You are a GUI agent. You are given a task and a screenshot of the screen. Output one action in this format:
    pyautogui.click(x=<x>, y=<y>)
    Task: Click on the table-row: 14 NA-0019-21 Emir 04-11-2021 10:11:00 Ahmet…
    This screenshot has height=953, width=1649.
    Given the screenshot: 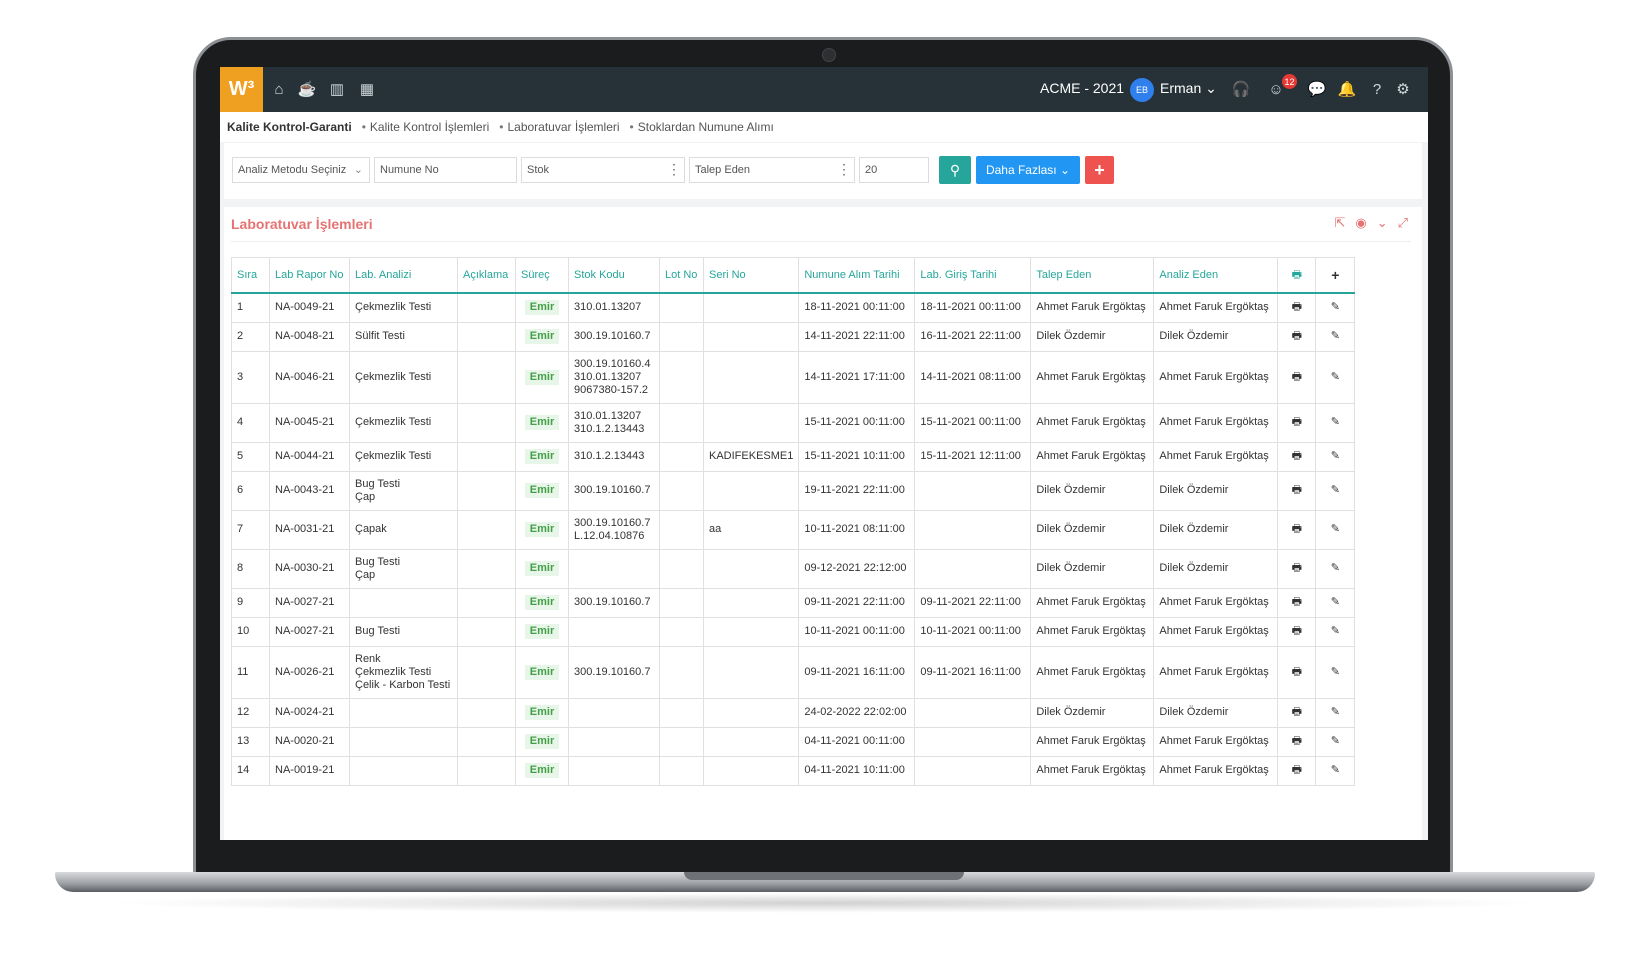 What is the action you would take?
    pyautogui.click(x=793, y=770)
    